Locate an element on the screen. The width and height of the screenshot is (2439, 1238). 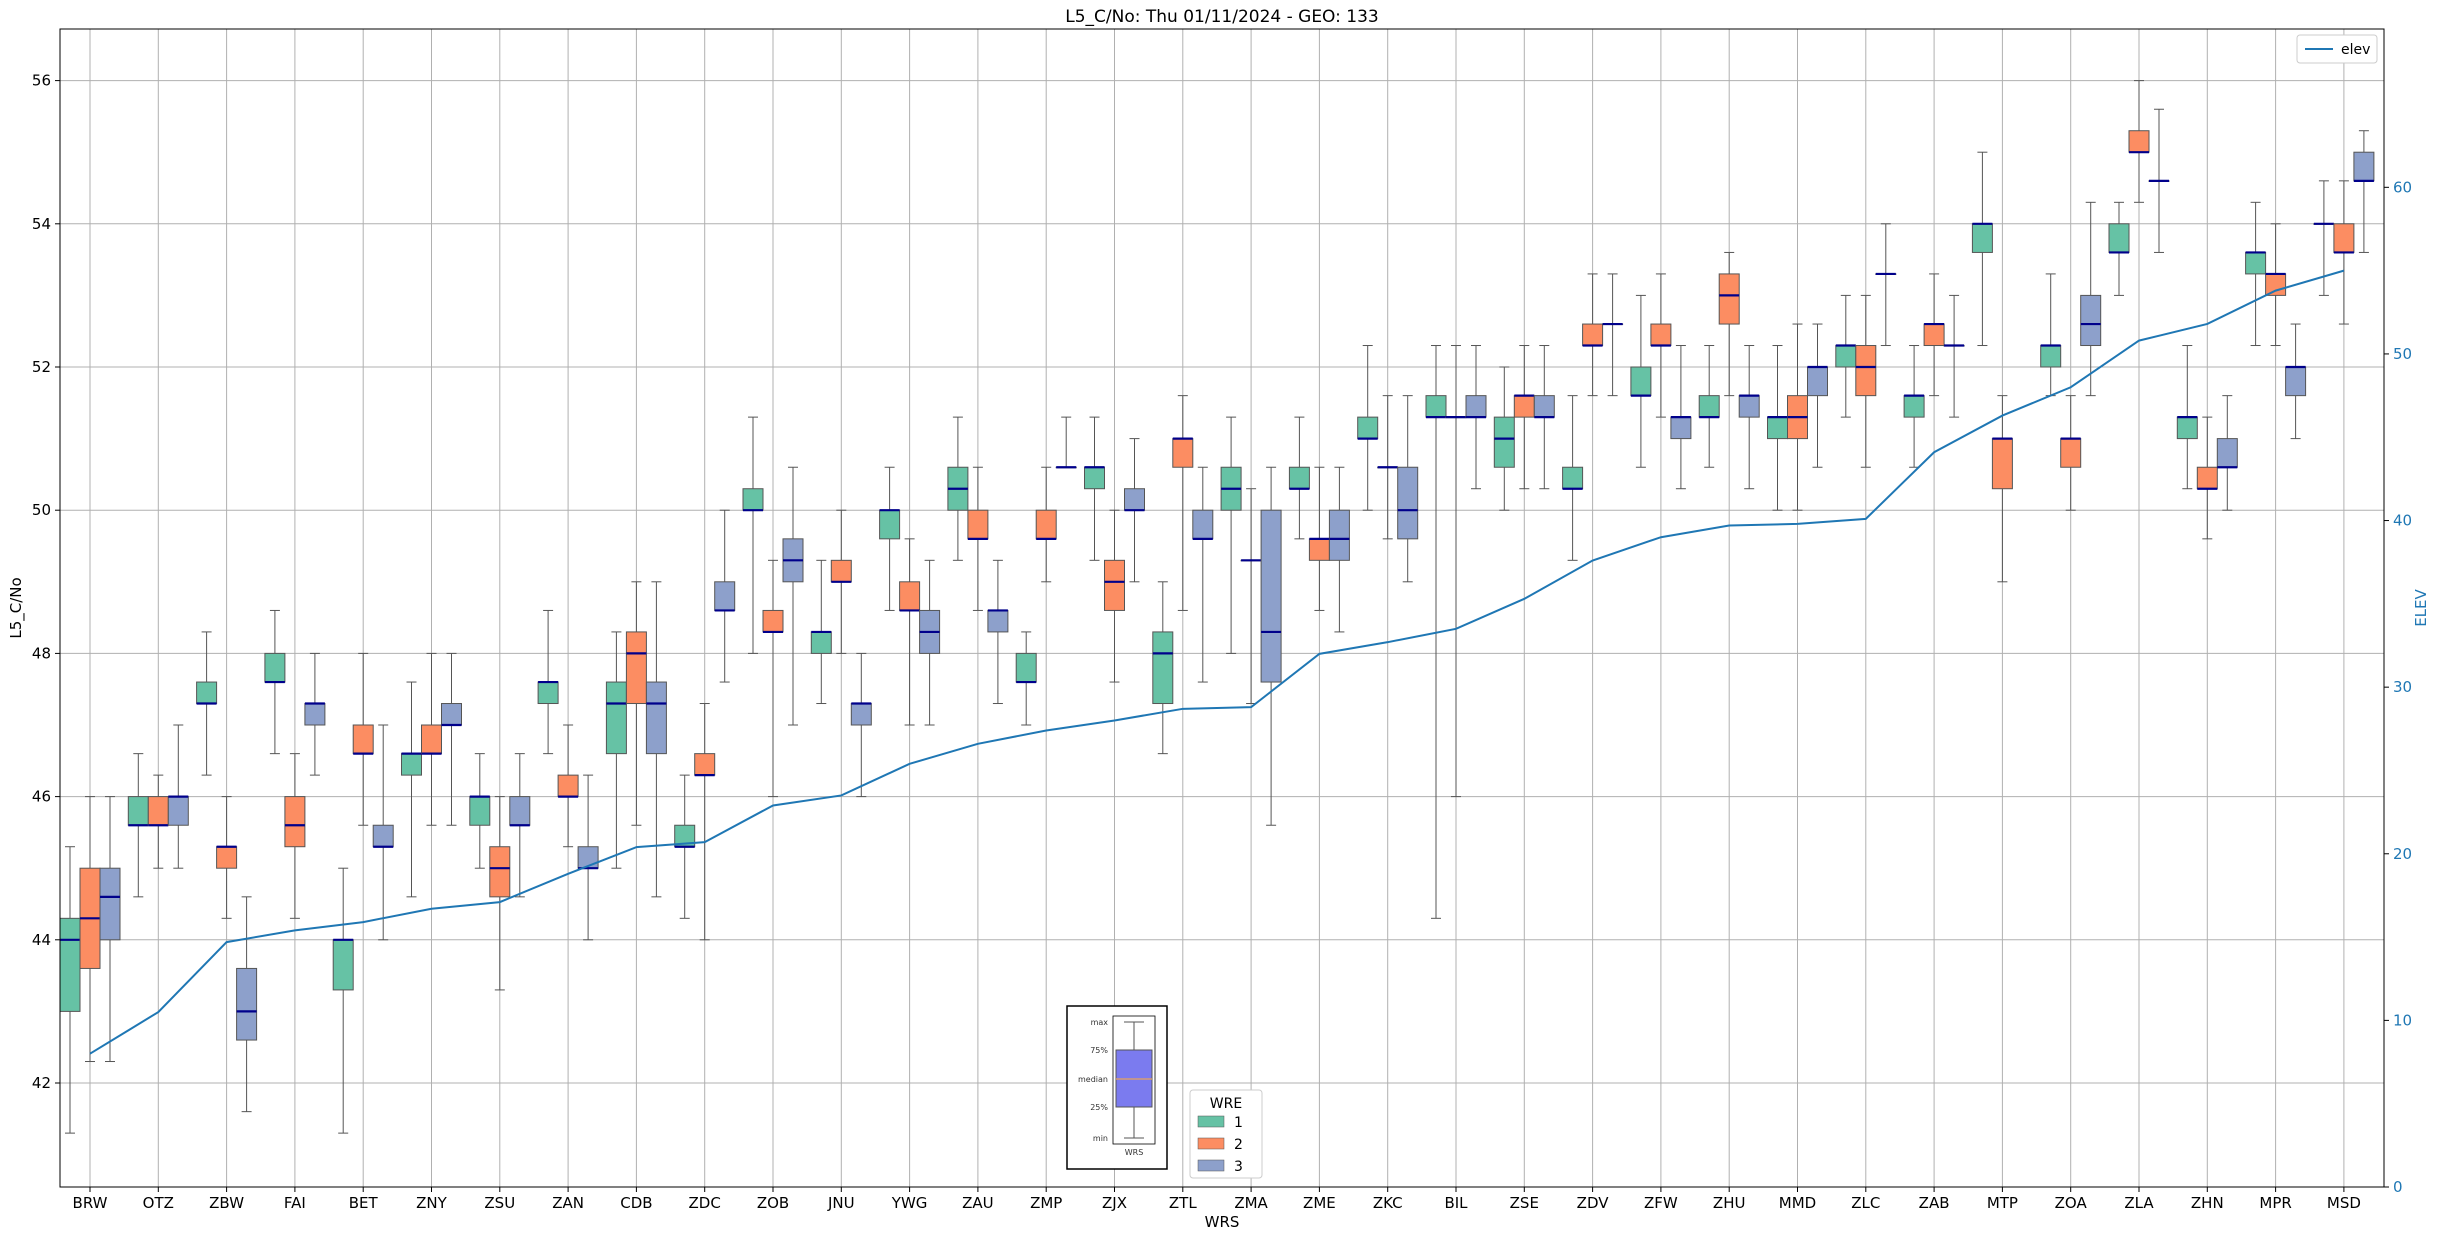
box-wre3-mmd is located at coordinates (1817, 395).